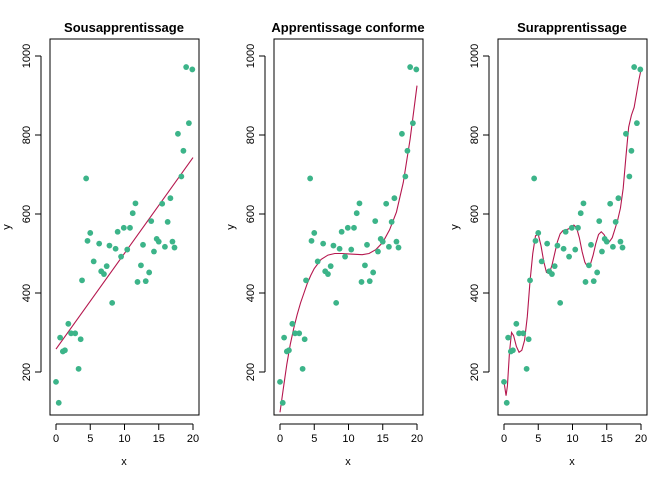  What do you see at coordinates (607, 439) in the screenshot?
I see `x-tick-label: 15` at bounding box center [607, 439].